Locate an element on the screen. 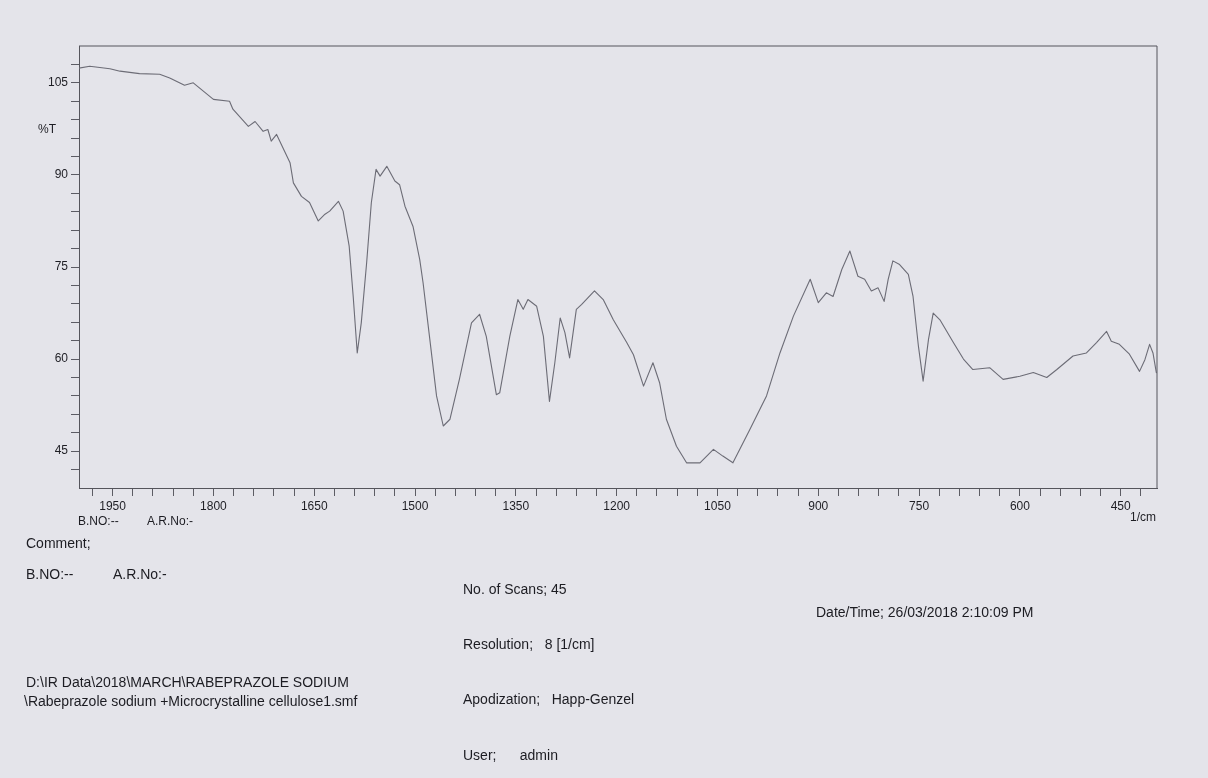  x-tick-label: 450 is located at coordinates (1121, 505).